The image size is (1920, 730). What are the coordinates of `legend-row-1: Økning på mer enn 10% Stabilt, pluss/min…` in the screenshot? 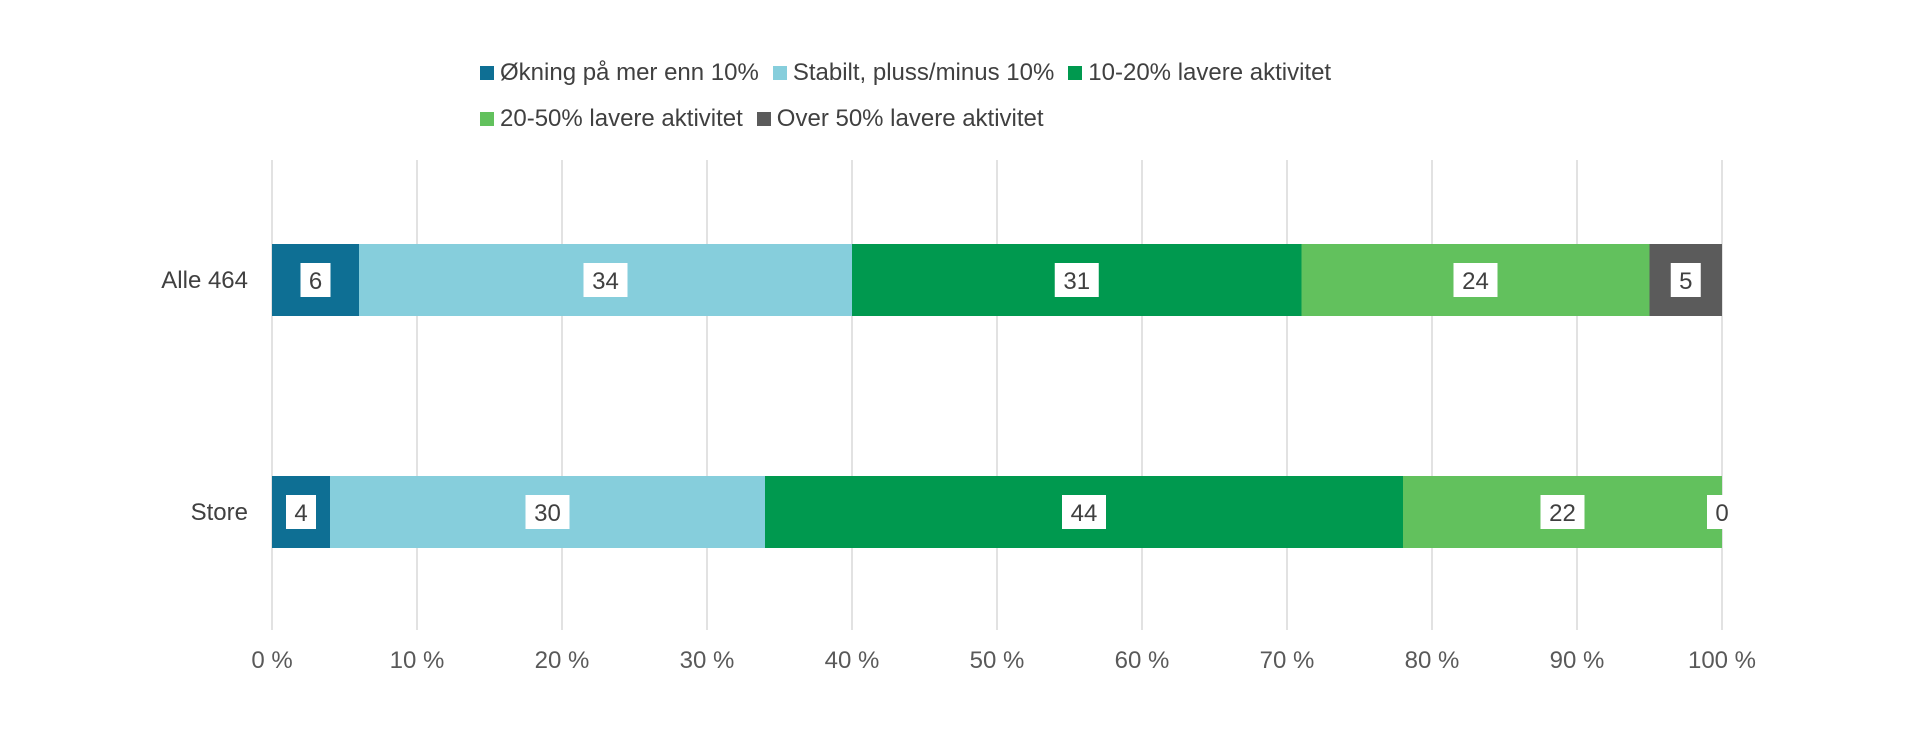 It's located at (980, 73).